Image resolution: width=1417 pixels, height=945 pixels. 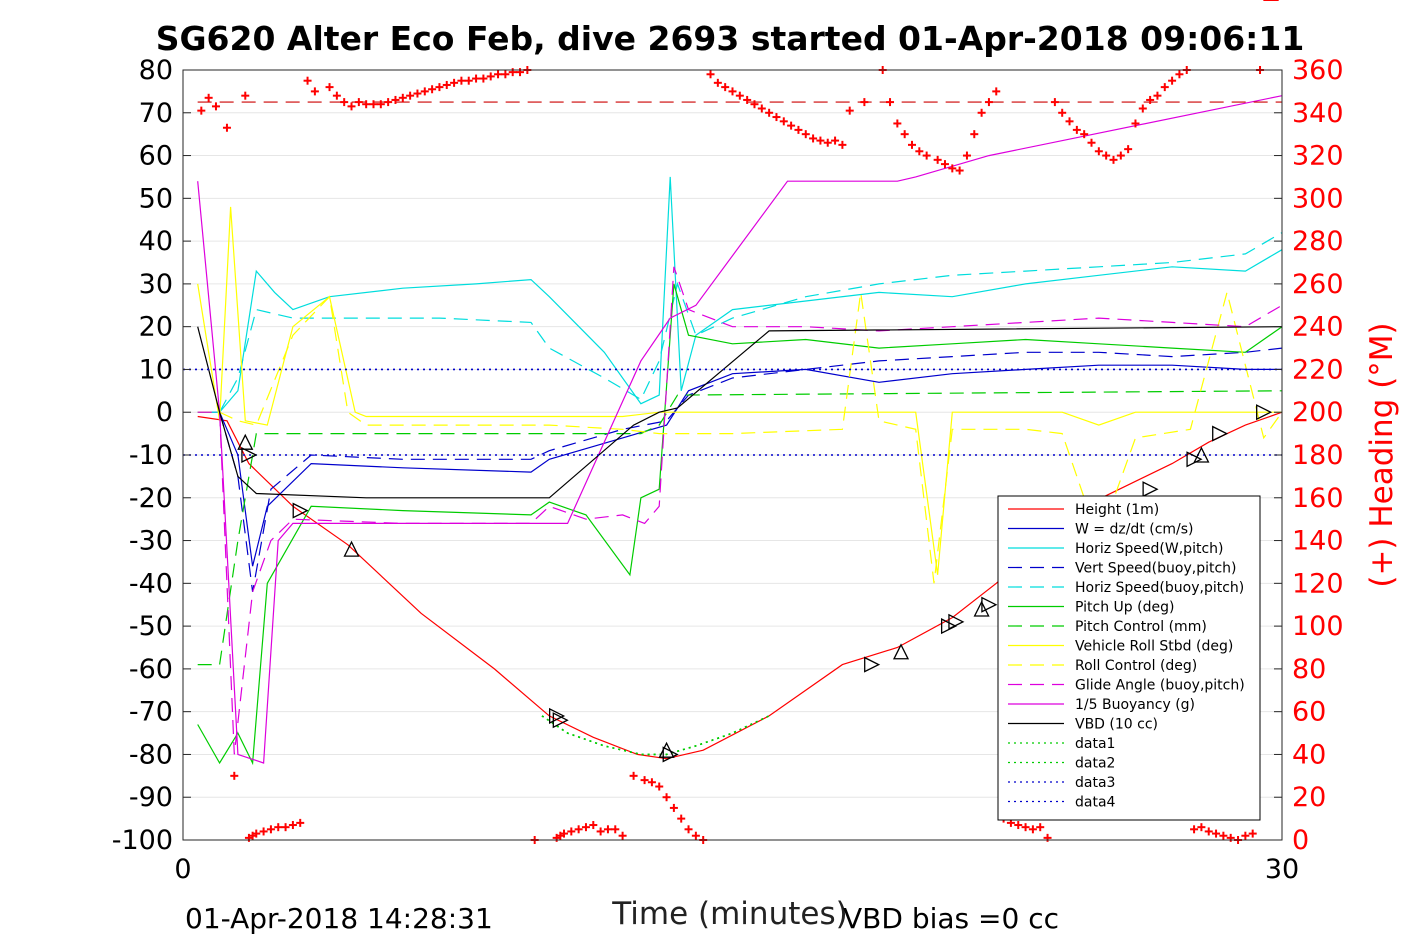 I want to click on y-tick-label: 10, so click(x=156, y=369).